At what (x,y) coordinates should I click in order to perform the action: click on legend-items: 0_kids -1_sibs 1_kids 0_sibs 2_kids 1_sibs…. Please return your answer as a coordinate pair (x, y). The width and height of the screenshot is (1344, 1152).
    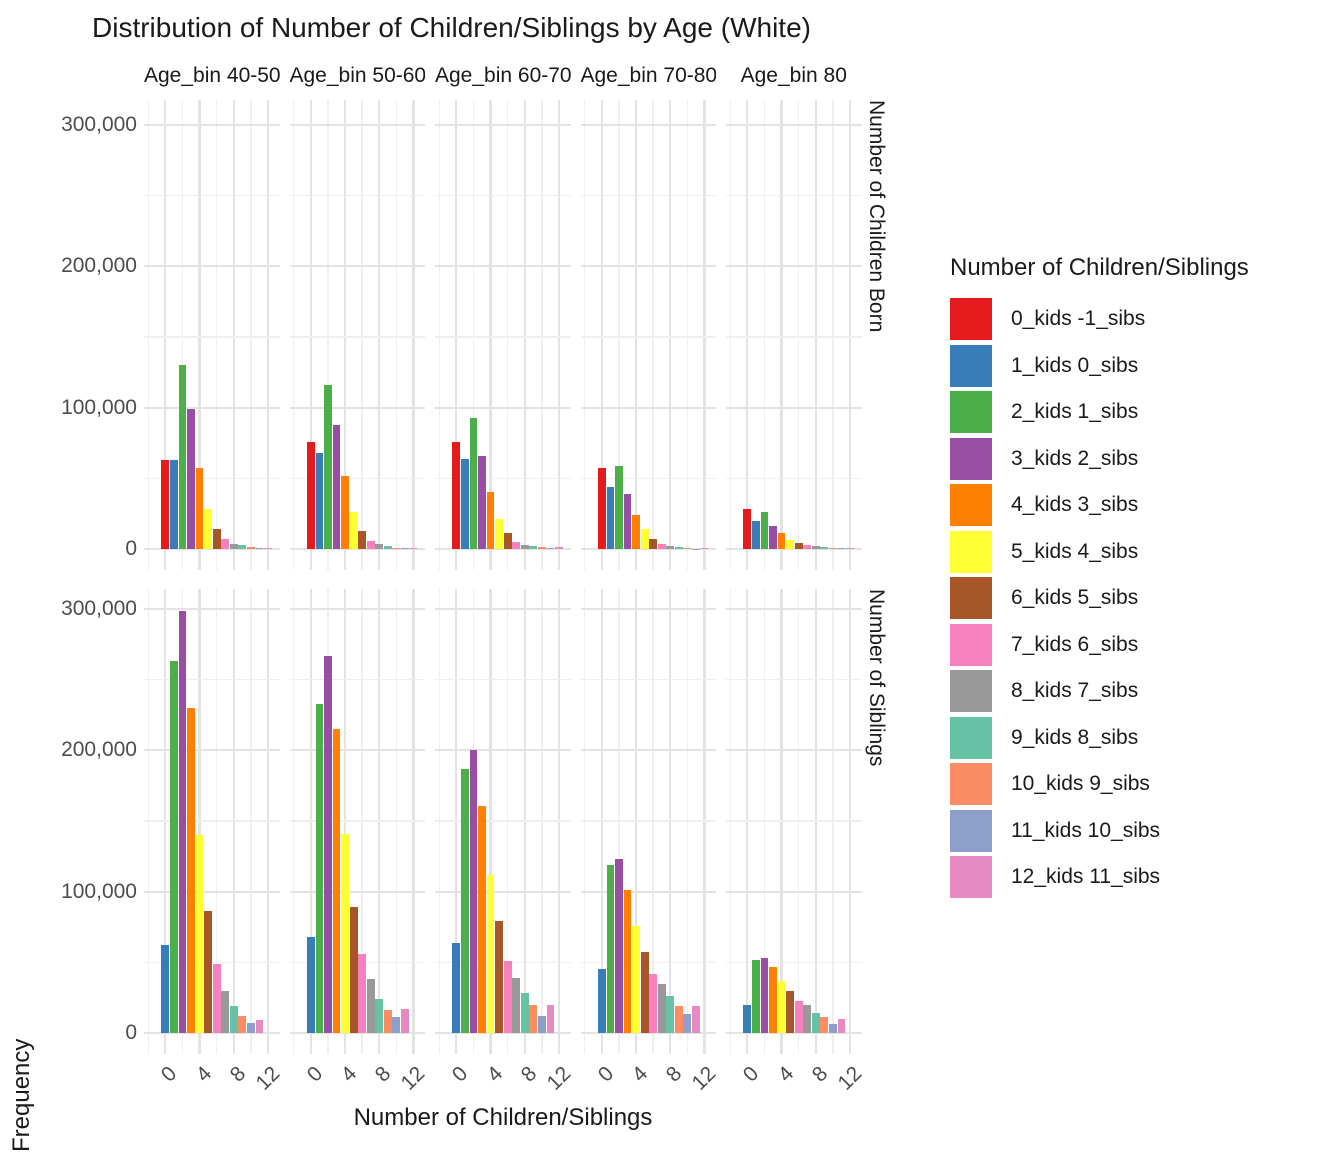
    Looking at the image, I should click on (1099, 598).